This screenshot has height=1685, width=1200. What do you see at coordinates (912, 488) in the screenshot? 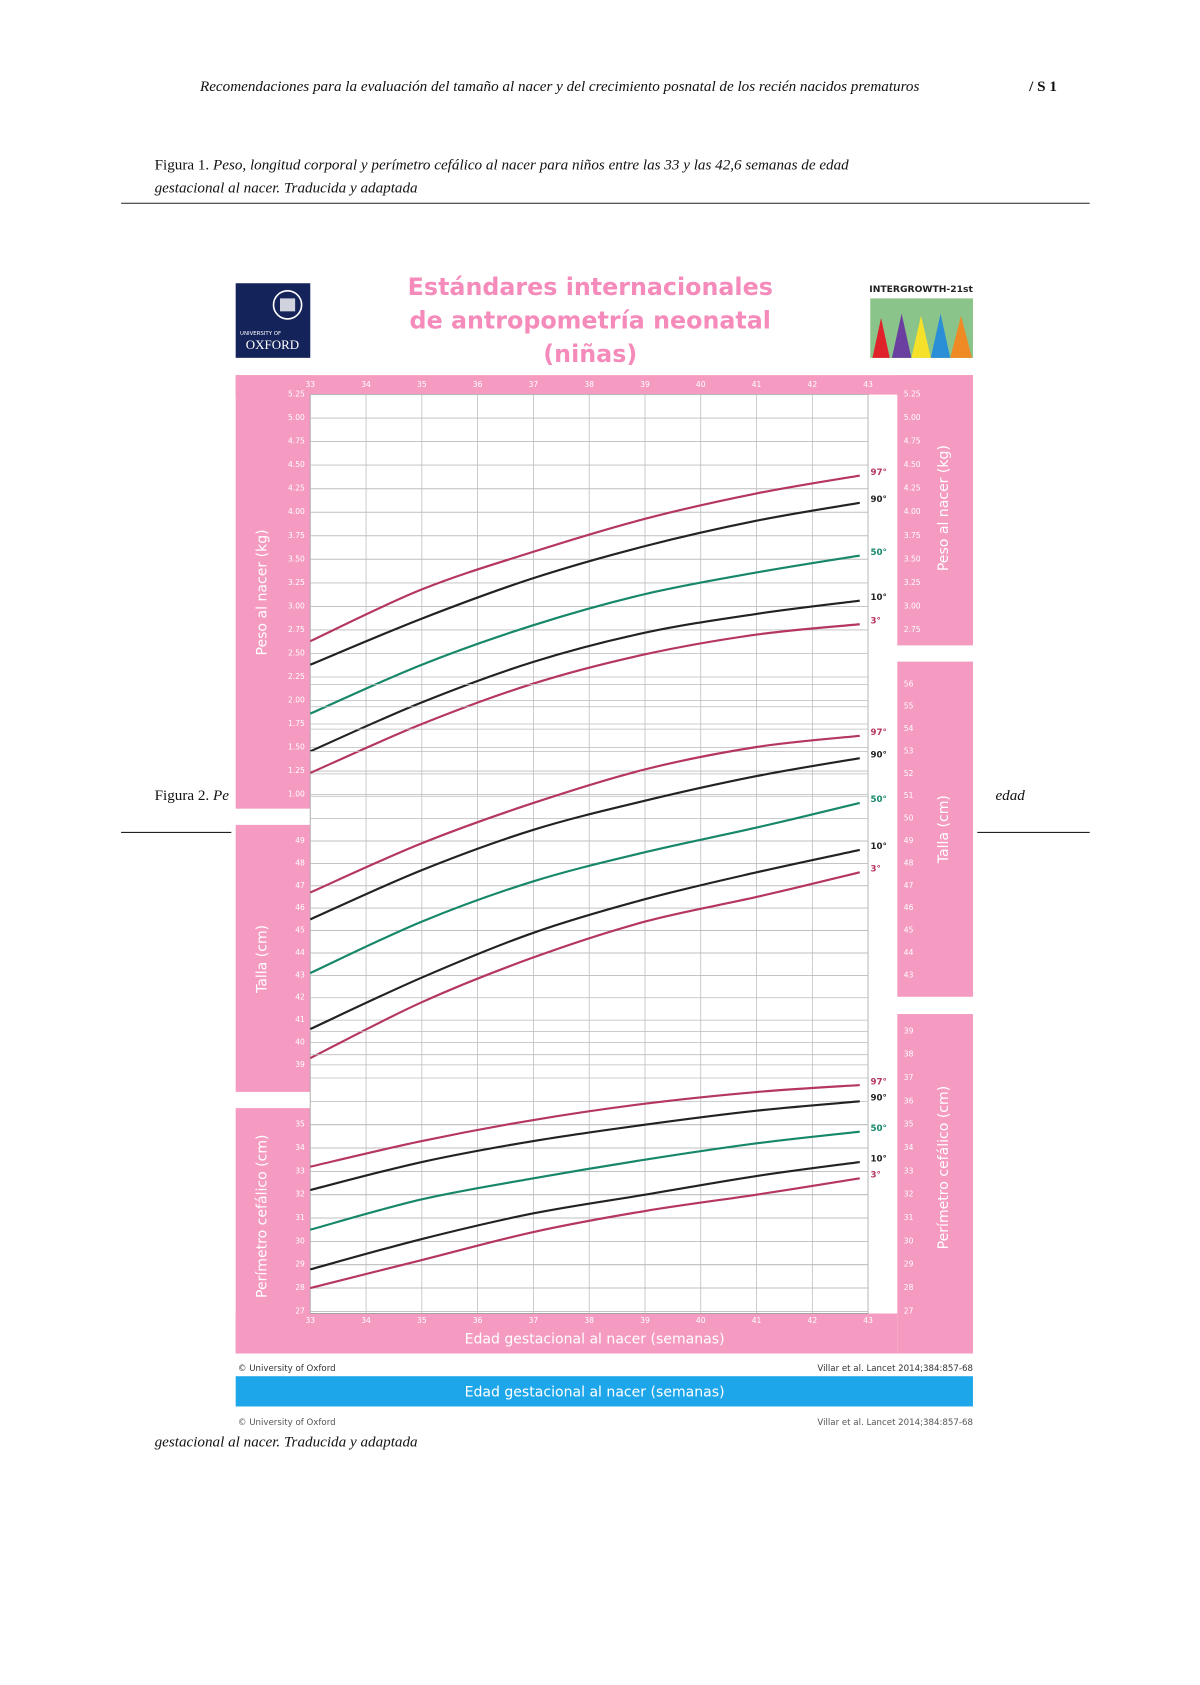
I see `y2-tick-label: 4.25` at bounding box center [912, 488].